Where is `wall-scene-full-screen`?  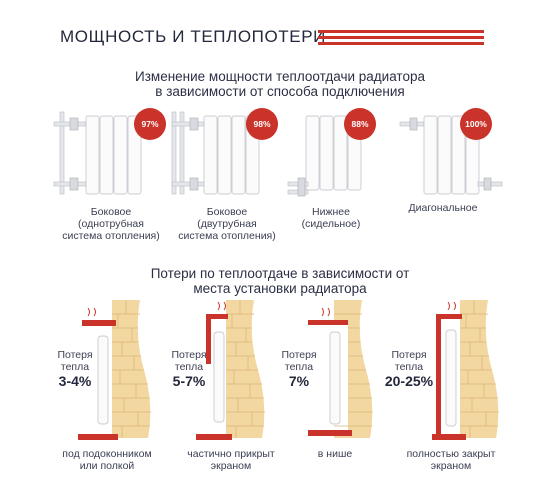 wall-scene-full-screen is located at coordinates (465, 370).